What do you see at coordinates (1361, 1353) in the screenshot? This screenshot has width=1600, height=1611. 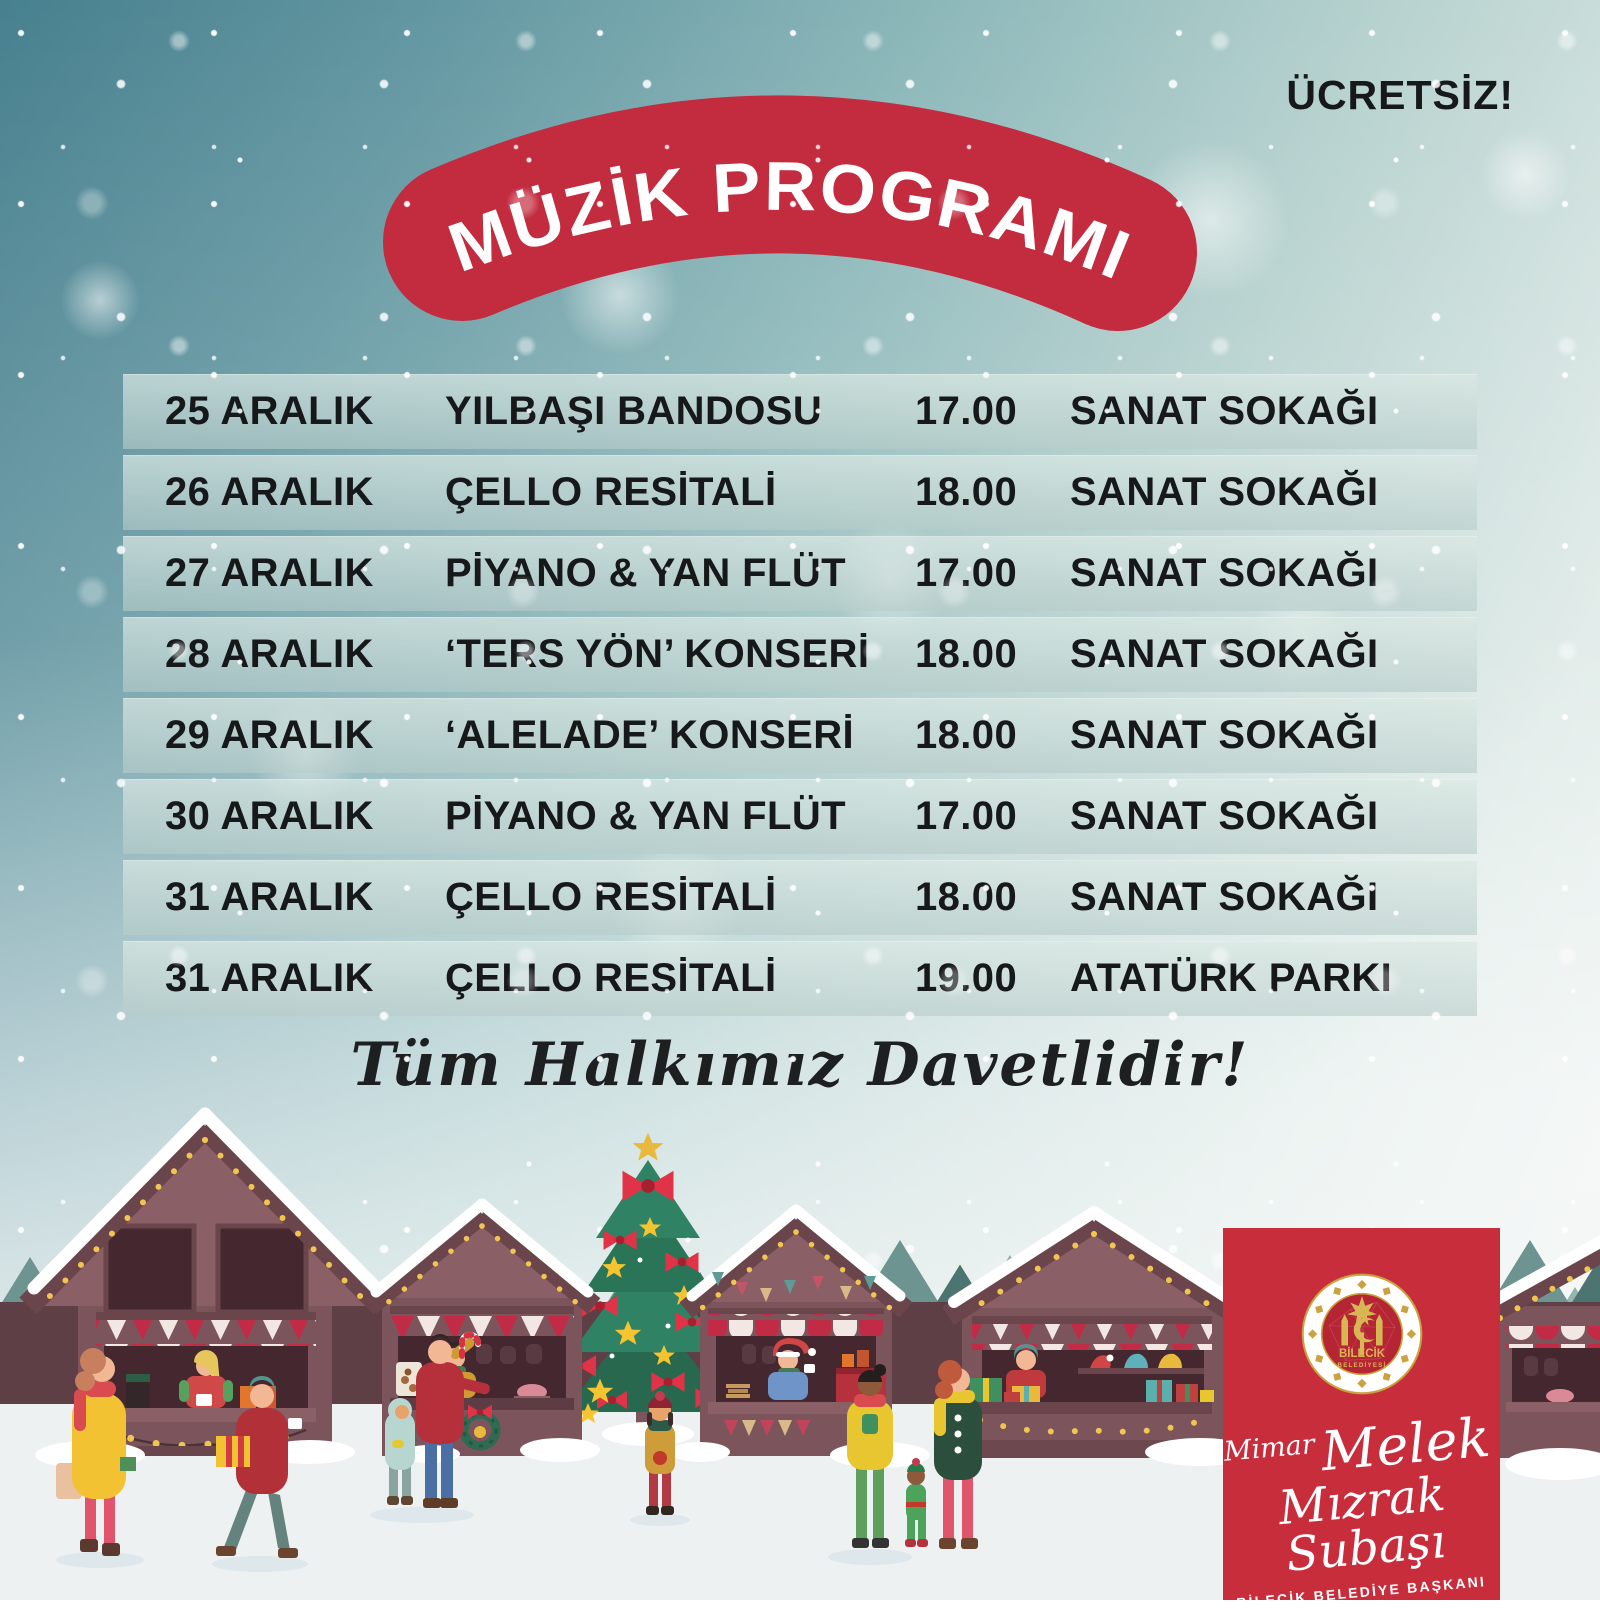 I see `logo-name: BİLECİK` at bounding box center [1361, 1353].